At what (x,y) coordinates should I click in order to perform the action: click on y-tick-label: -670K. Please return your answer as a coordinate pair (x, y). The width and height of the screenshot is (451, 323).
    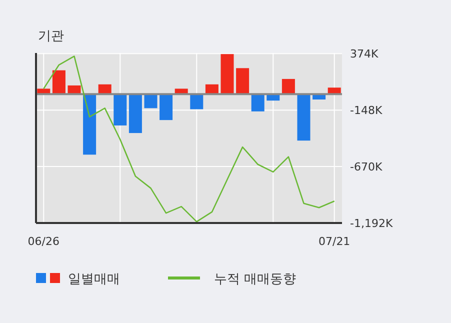
    Looking at the image, I should click on (366, 167).